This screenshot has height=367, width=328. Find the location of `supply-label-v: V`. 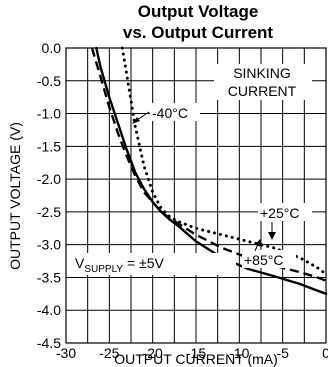

supply-label-v: V is located at coordinates (80, 263).